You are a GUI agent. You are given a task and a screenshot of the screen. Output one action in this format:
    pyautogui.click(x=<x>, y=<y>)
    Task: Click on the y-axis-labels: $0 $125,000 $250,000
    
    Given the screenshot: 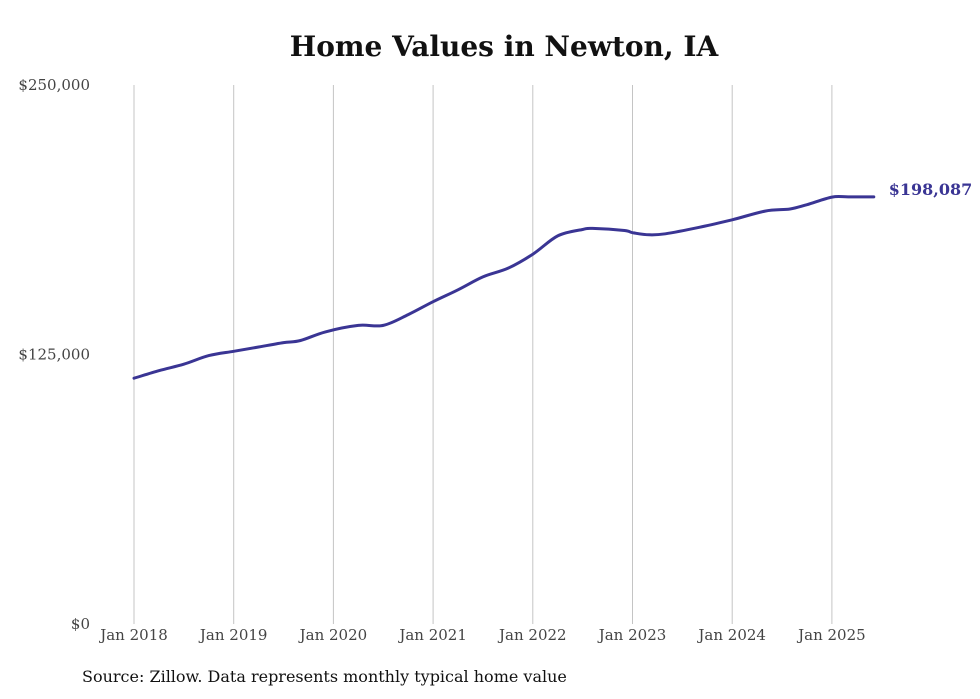 What is the action you would take?
    pyautogui.click(x=54, y=354)
    